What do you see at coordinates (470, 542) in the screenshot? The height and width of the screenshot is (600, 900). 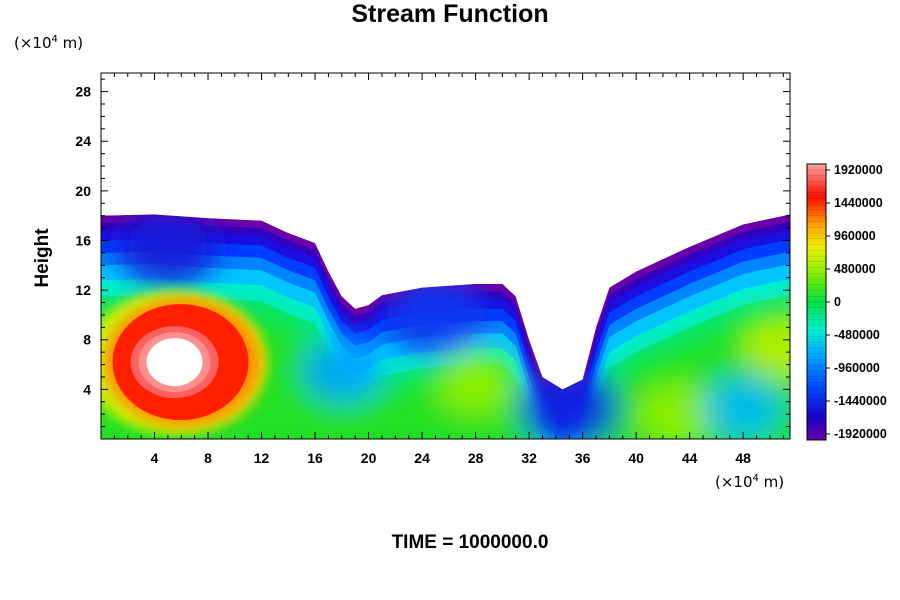 I see `time-label: TIME = 1000000.0` at bounding box center [470, 542].